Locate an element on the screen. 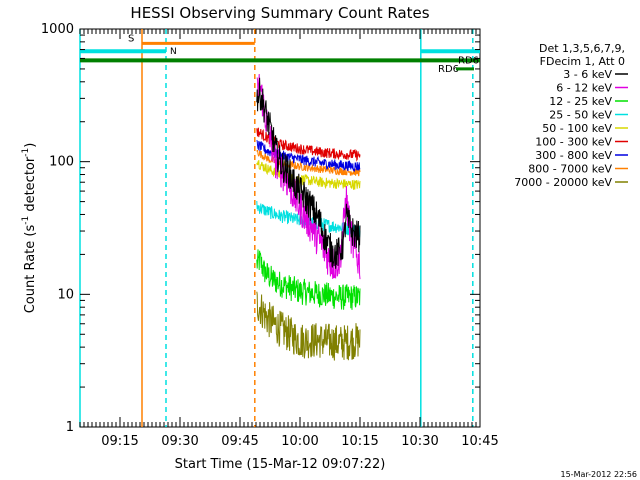 This screenshot has width=640, height=480. legend-label: 12 - 25 keV is located at coordinates (580, 101).